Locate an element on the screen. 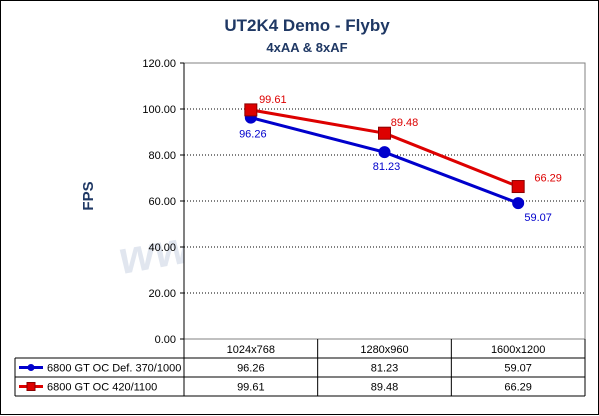 The image size is (599, 416). table-cell: 99.61 is located at coordinates (251, 388).